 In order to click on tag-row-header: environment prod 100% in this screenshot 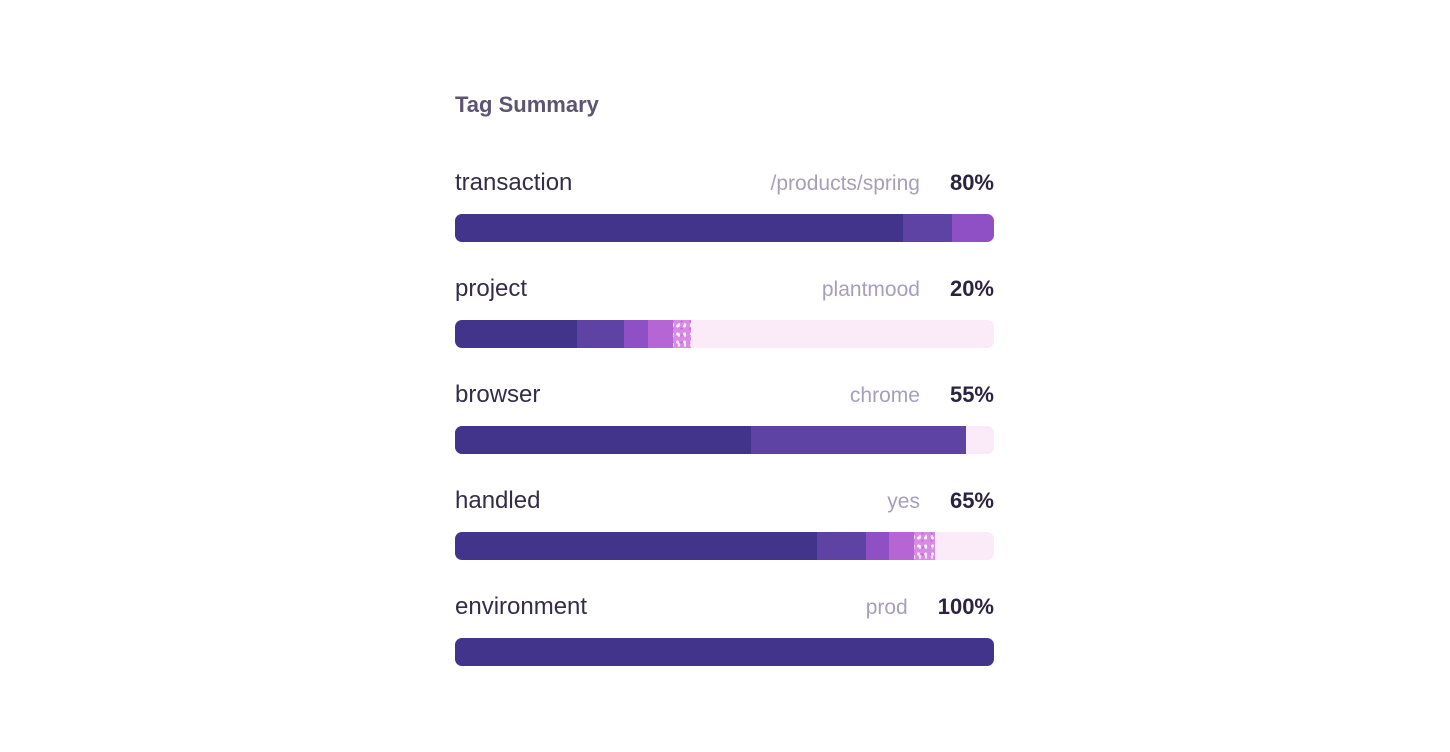, I will do `click(724, 607)`.